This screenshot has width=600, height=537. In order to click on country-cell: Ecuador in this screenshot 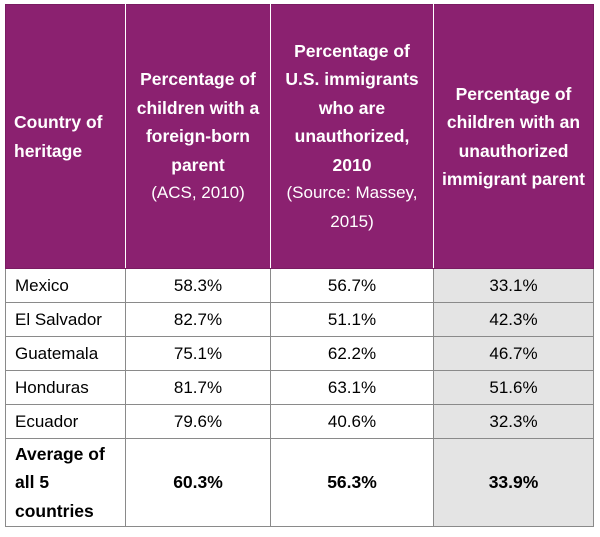, I will do `click(65, 421)`.